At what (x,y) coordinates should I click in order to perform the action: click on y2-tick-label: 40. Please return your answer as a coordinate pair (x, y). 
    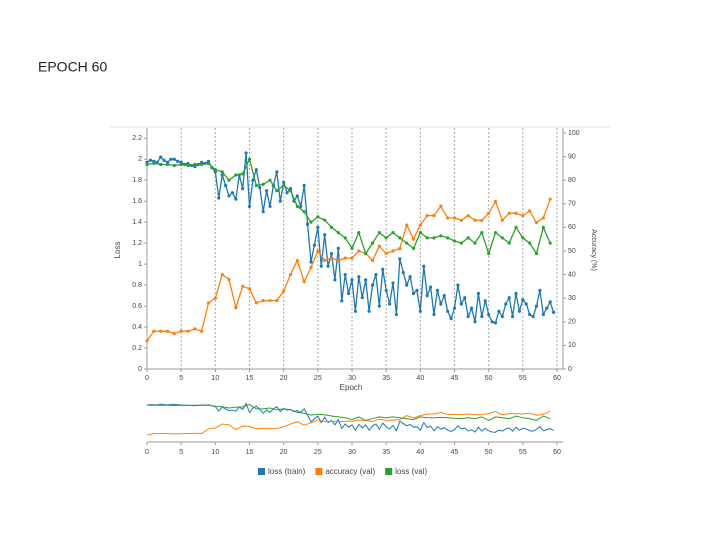
    Looking at the image, I should click on (572, 274).